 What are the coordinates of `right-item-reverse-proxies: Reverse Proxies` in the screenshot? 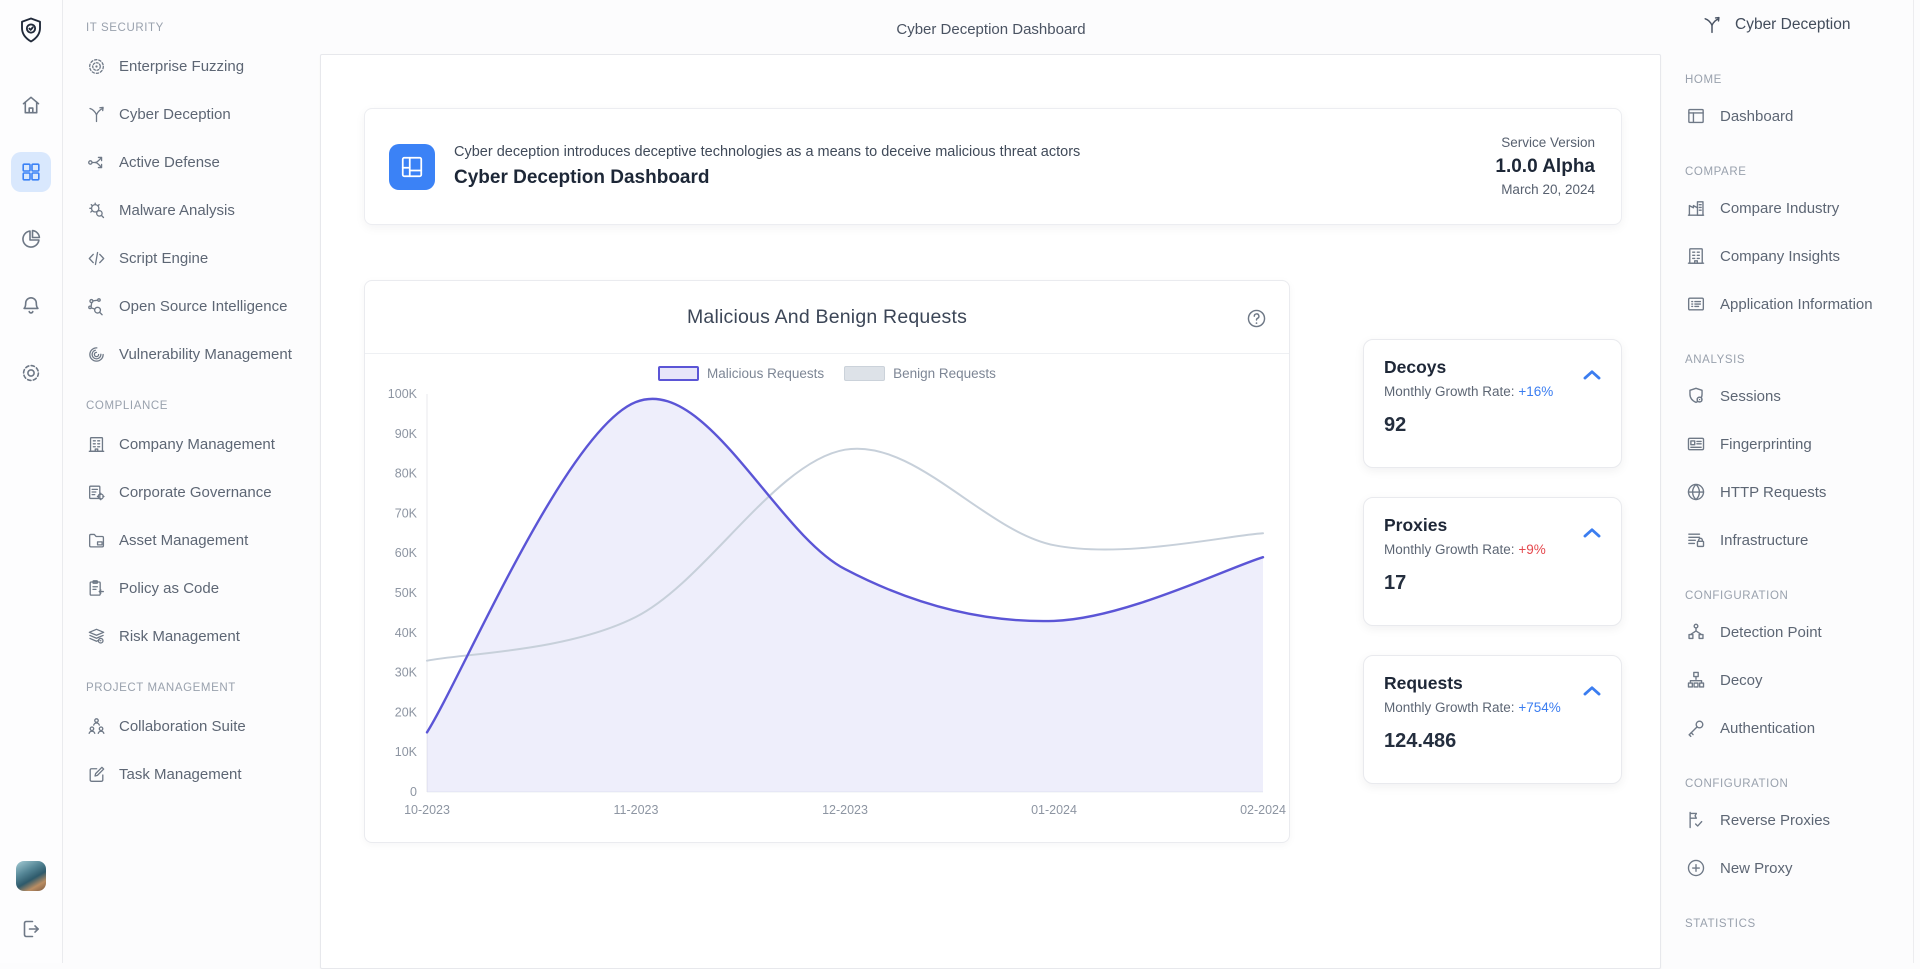 It's located at (1800, 820).